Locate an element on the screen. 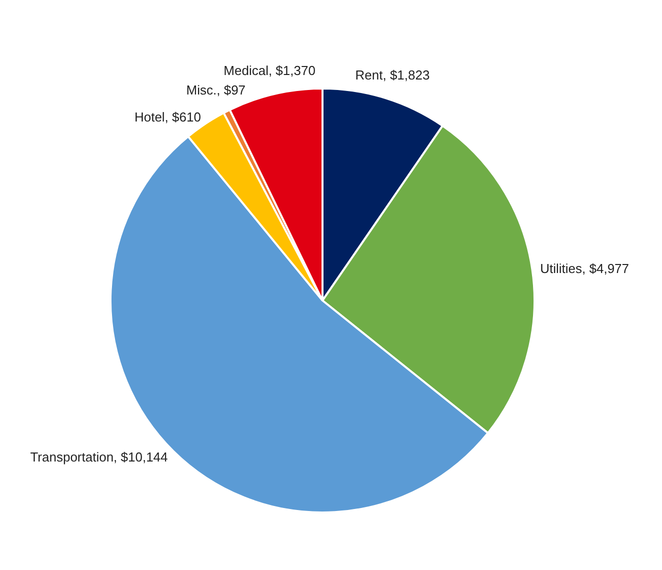  slice-label: Medical, $1,370 is located at coordinates (270, 70).